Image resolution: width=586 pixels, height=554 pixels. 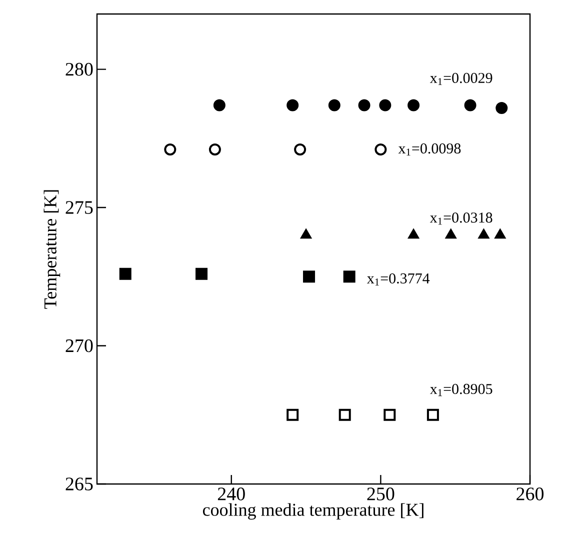 I want to click on series-label: x$_{1}$=0.0098, so click(x=429, y=149).